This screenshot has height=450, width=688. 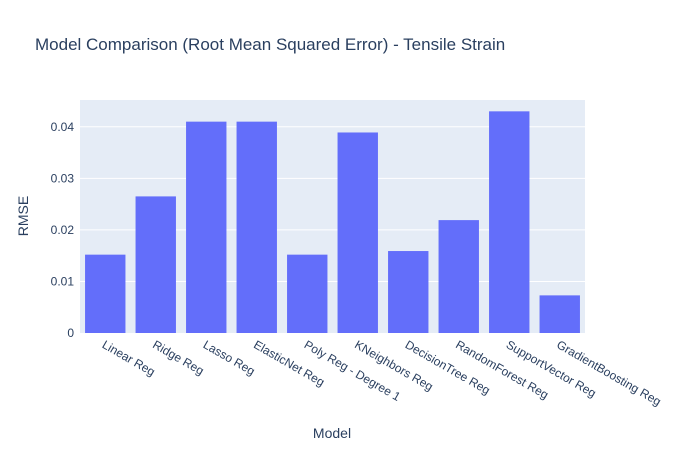 What do you see at coordinates (23, 216) in the screenshot?
I see `y-axis-title: RMSE` at bounding box center [23, 216].